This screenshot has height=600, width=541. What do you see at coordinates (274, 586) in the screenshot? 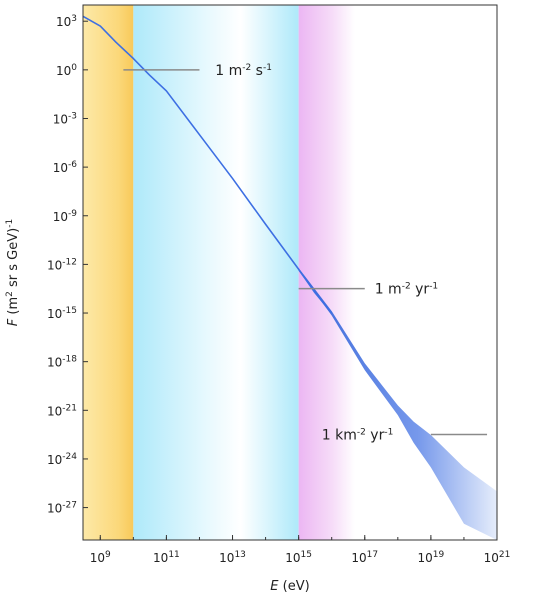
I see `x-axis-label-italic: E` at bounding box center [274, 586].